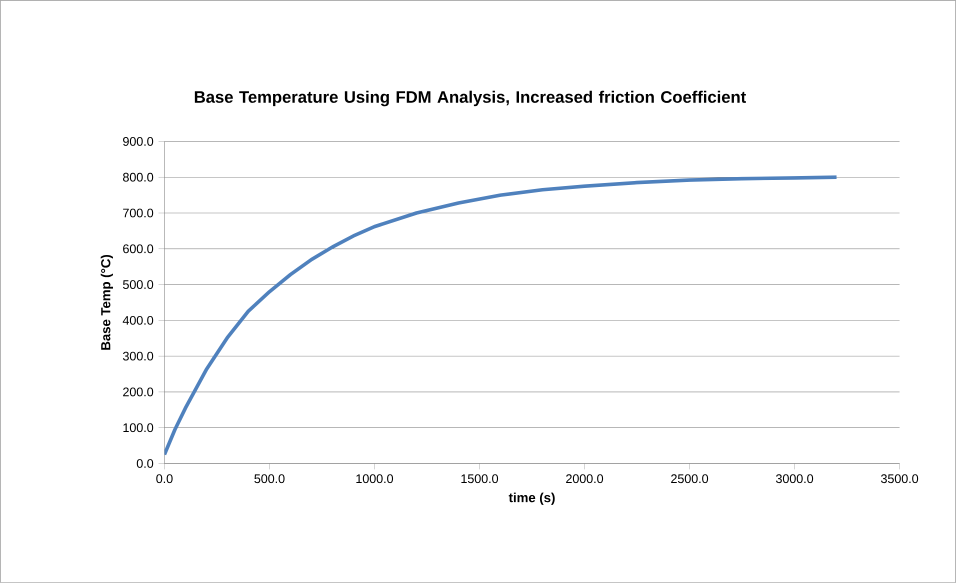  What do you see at coordinates (795, 479) in the screenshot?
I see `x-tick-label: 3000.0` at bounding box center [795, 479].